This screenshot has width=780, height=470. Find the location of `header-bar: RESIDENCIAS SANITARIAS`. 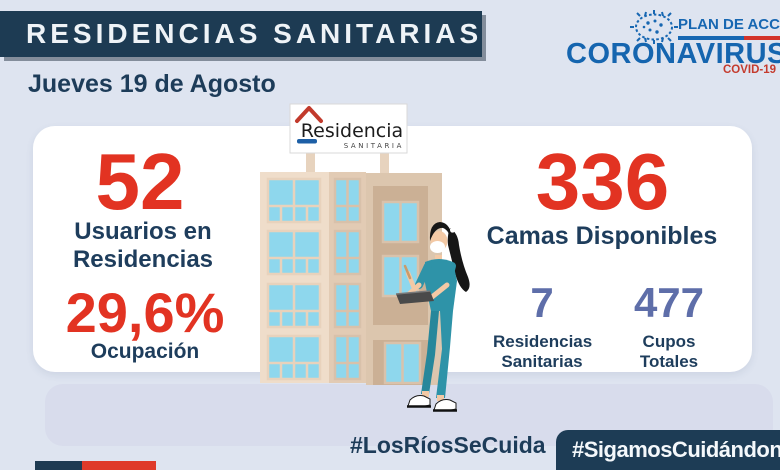

header-bar: RESIDENCIAS SANITARIAS is located at coordinates (241, 34).